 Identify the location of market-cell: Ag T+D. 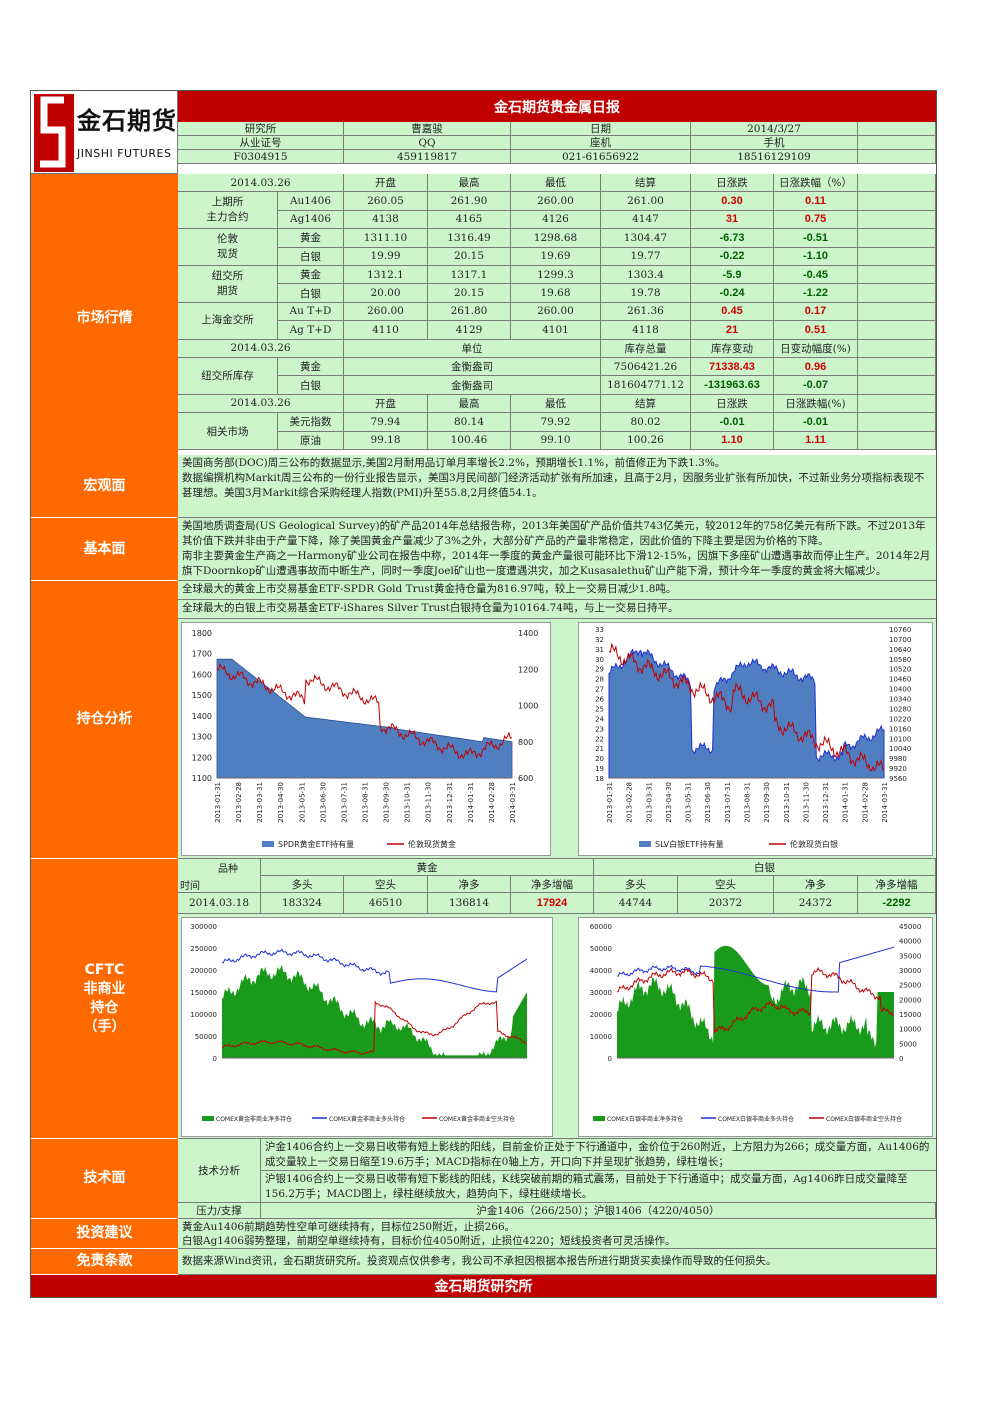
(311, 330).